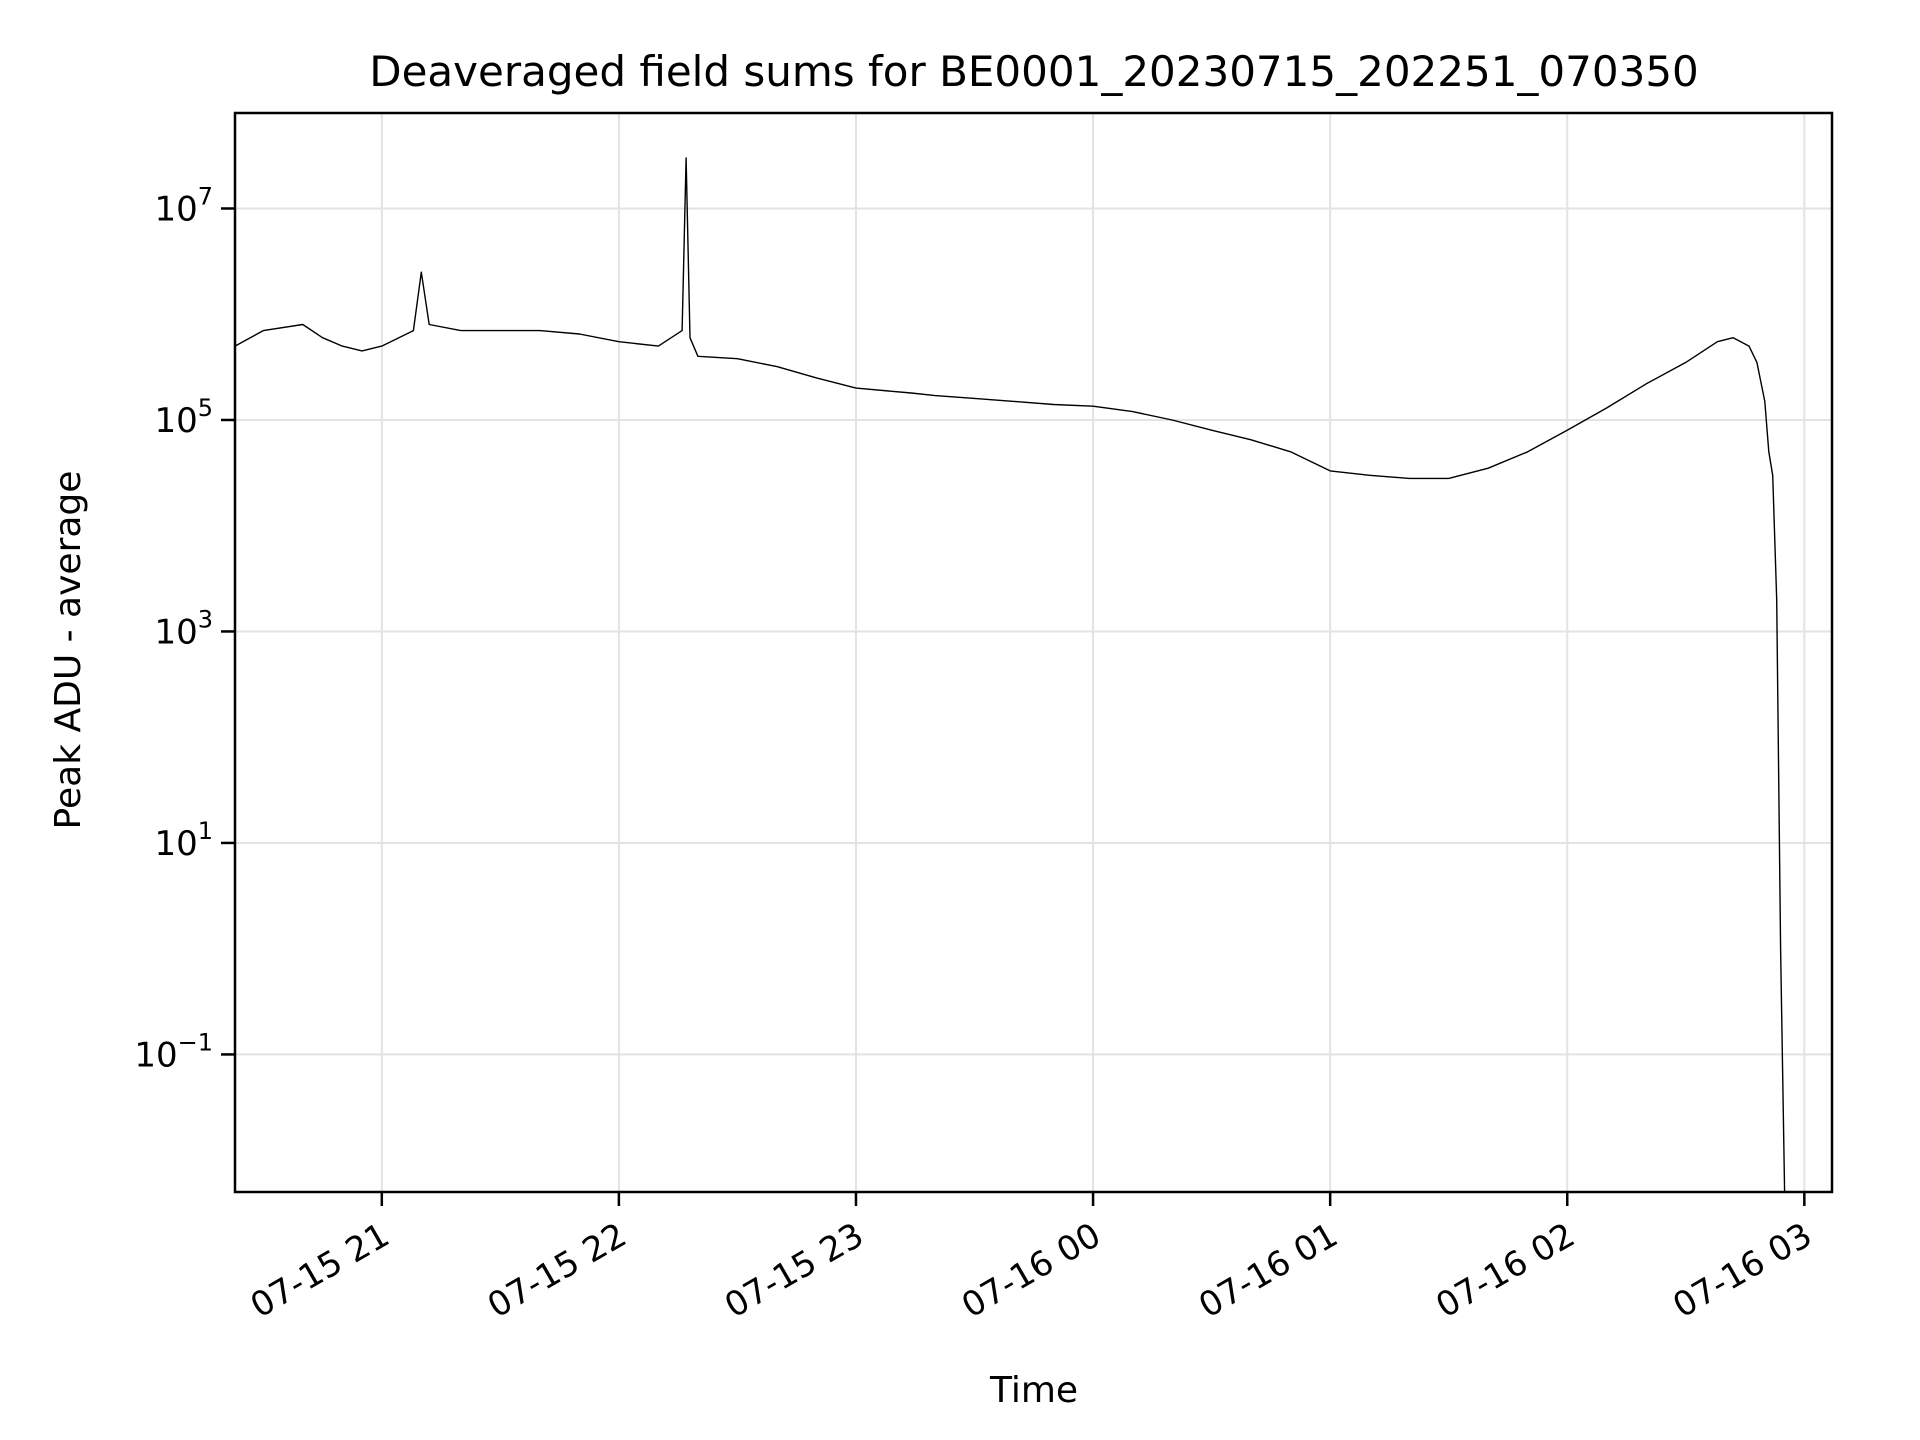 This screenshot has height=1440, width=1920. Describe the element at coordinates (1031, 1270) in the screenshot. I see `x-tick-label: 07-16 00` at that location.